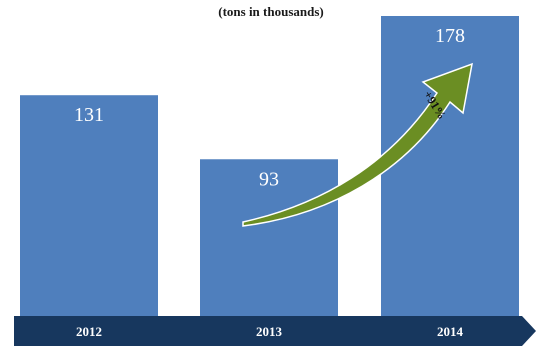  What do you see at coordinates (450, 331) in the screenshot?
I see `category-label-2014: 2014` at bounding box center [450, 331].